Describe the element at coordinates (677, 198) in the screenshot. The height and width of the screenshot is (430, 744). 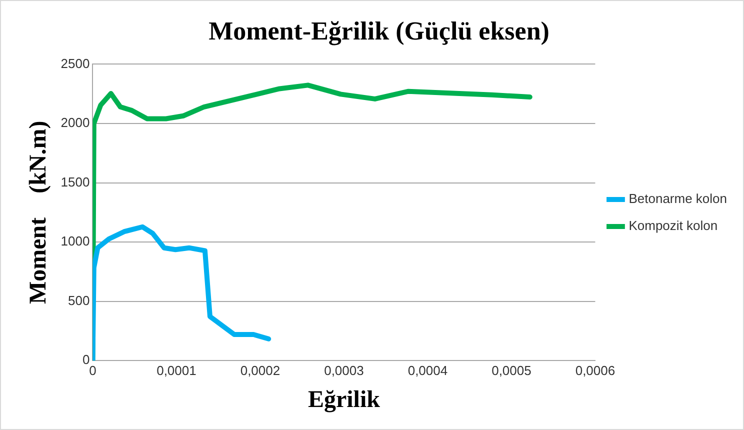
I see `legend-label: Betonarme kolon` at that location.